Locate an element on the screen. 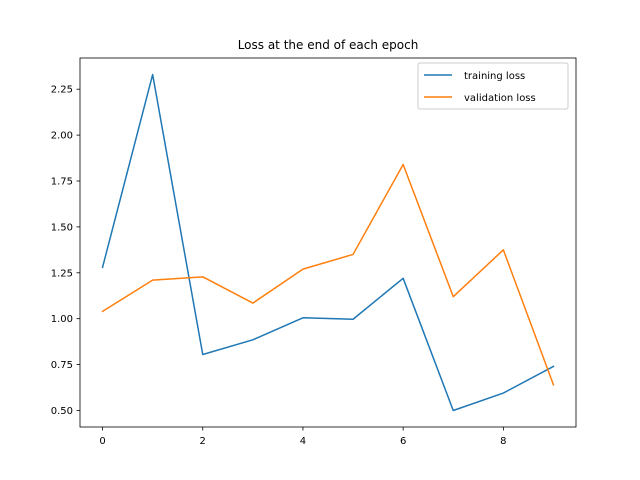 Image resolution: width=640 pixels, height=480 pixels. legend-box is located at coordinates (493, 86).